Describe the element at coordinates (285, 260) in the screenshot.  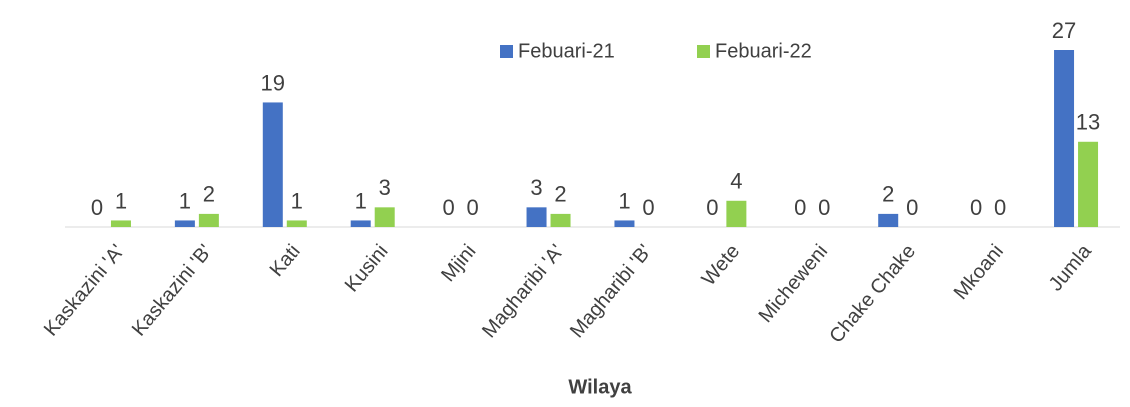
I see `x-tick-label: Kati` at that location.